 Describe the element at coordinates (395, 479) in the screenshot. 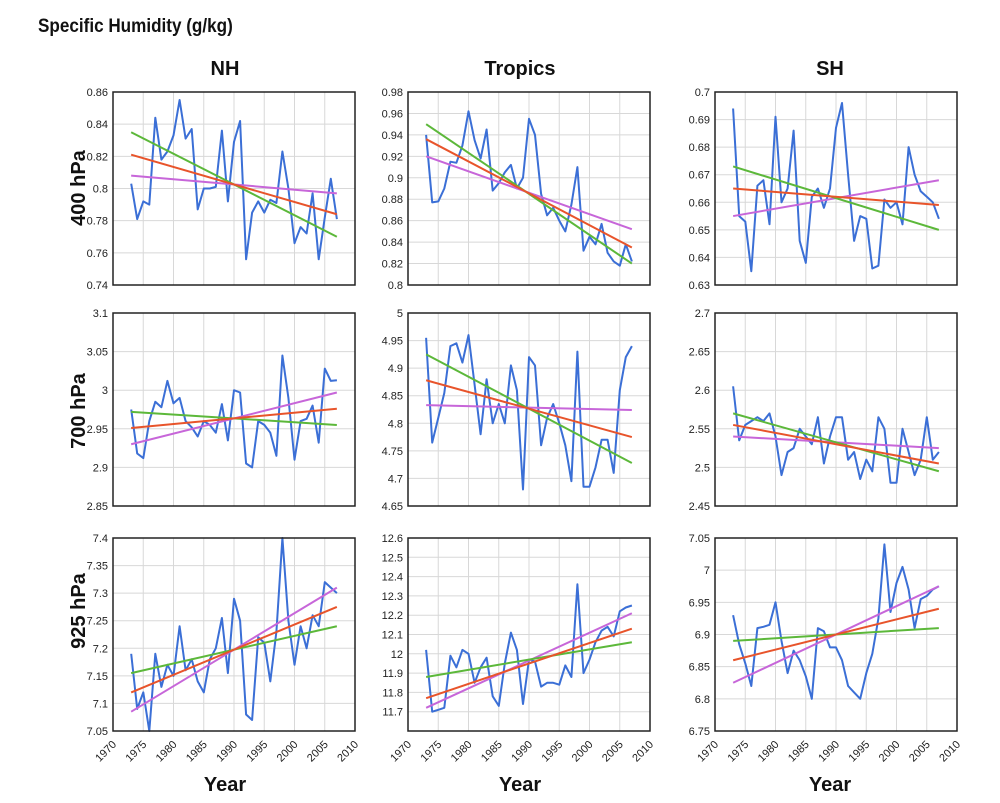

I see `y-tick-label: 4.7` at that location.